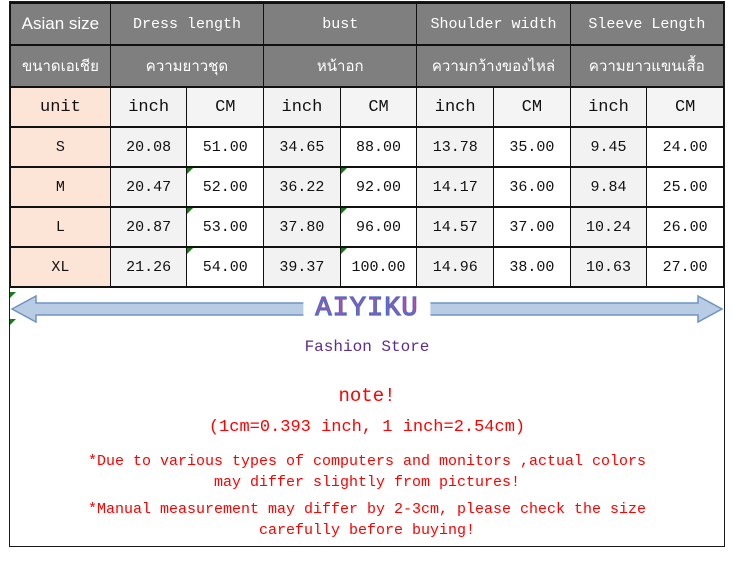 This screenshot has height=563, width=733. I want to click on value-cell: 20.47, so click(148, 187).